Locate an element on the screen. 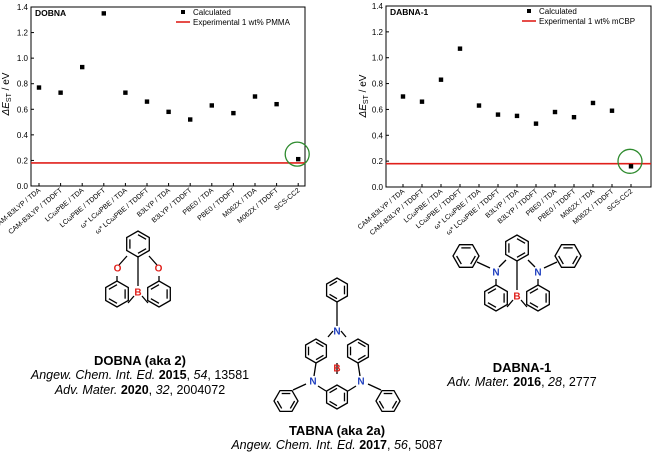 The height and width of the screenshot is (459, 654). dobna-oxygen-right: O is located at coordinates (159, 269).